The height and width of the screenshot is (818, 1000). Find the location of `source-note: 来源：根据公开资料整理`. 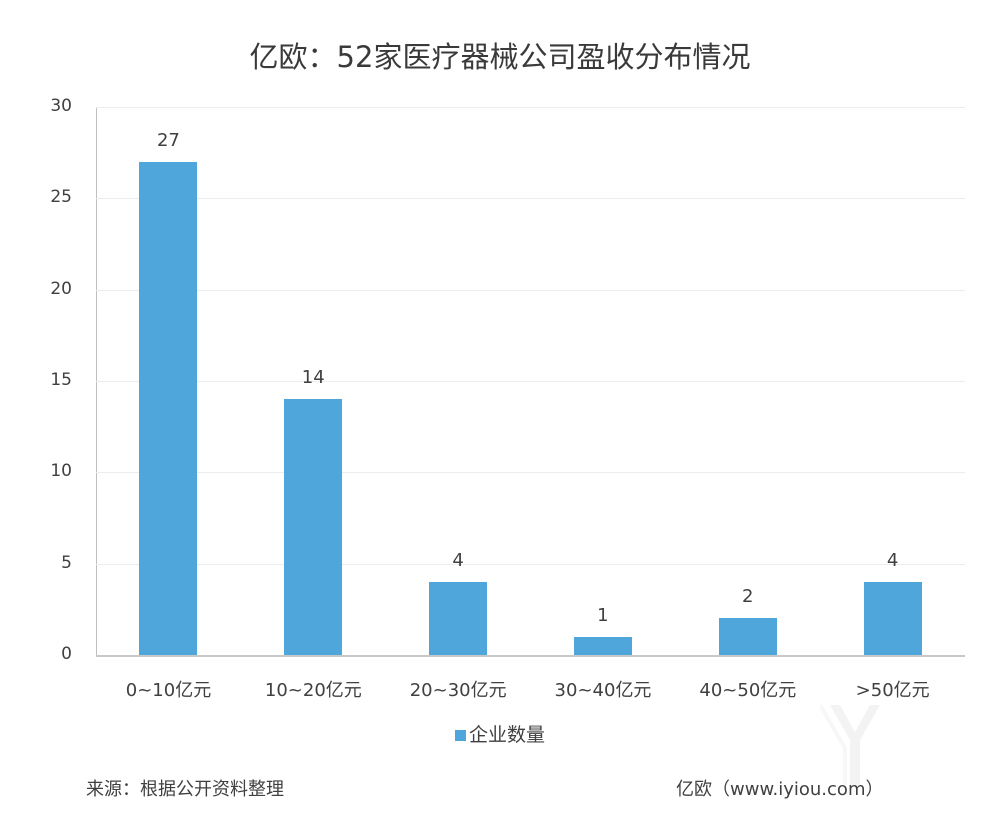

source-note: 来源：根据公开资料整理 is located at coordinates (185, 789).